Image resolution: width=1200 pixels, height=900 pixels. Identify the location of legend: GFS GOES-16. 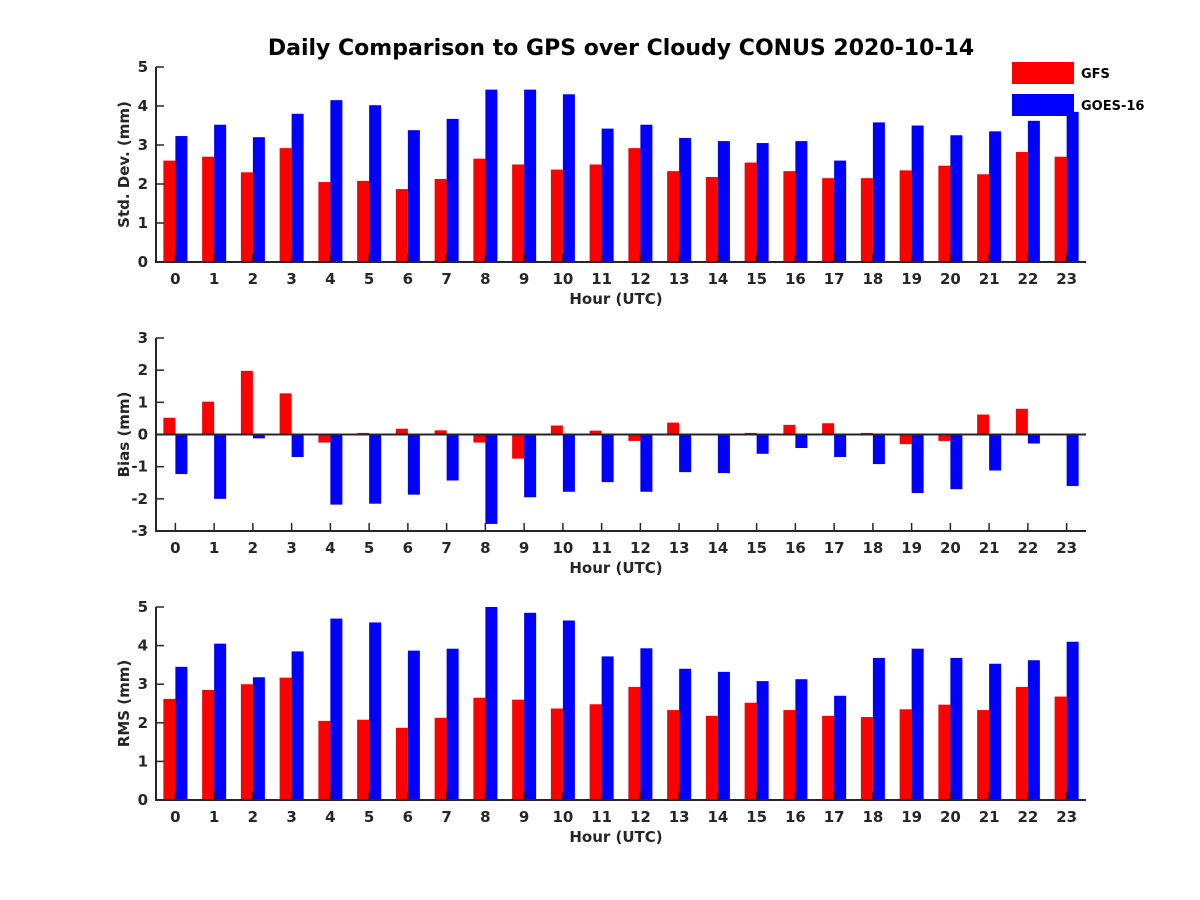
(1078, 89).